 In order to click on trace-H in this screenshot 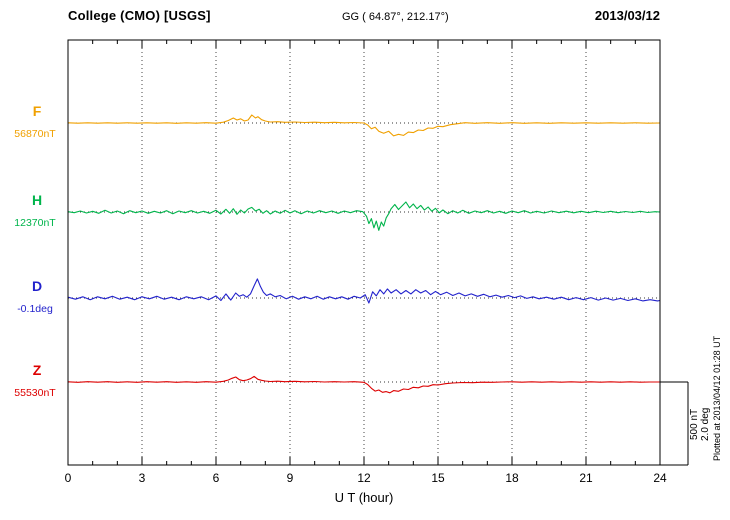, I will do `click(364, 216)`.